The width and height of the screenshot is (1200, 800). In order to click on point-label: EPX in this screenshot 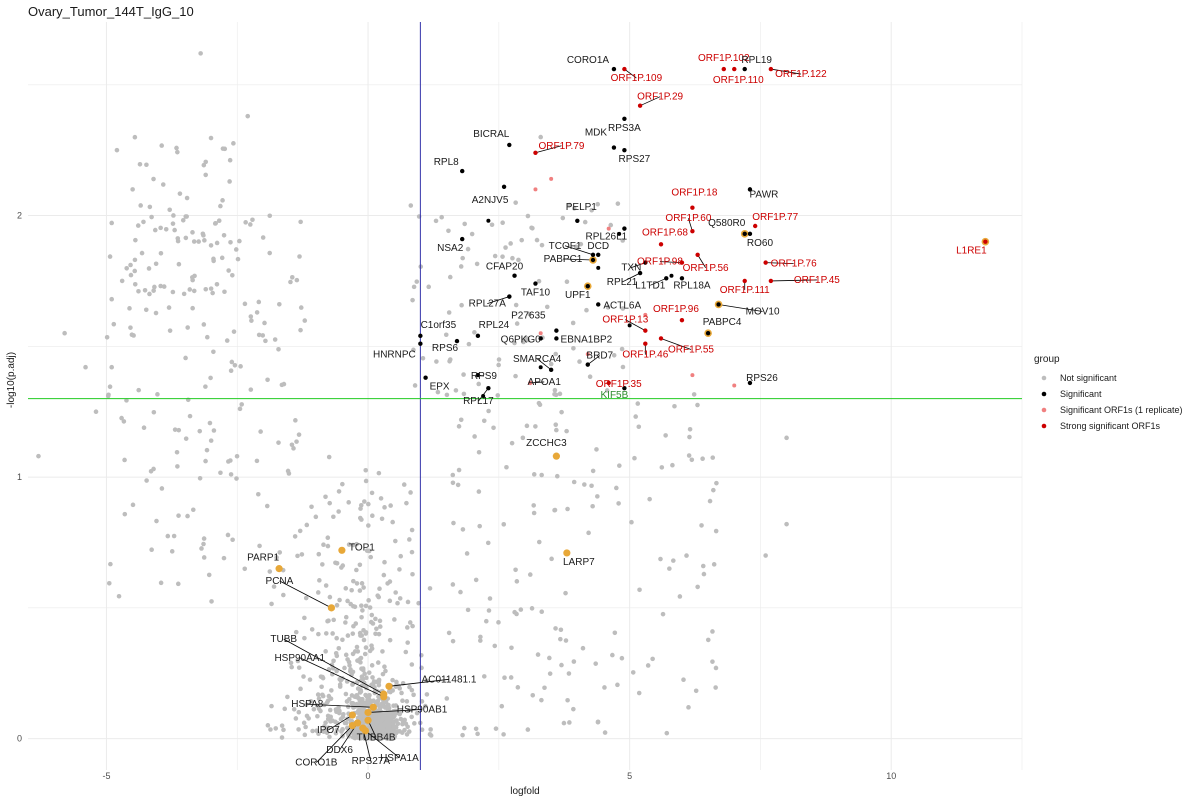, I will do `click(440, 387)`.